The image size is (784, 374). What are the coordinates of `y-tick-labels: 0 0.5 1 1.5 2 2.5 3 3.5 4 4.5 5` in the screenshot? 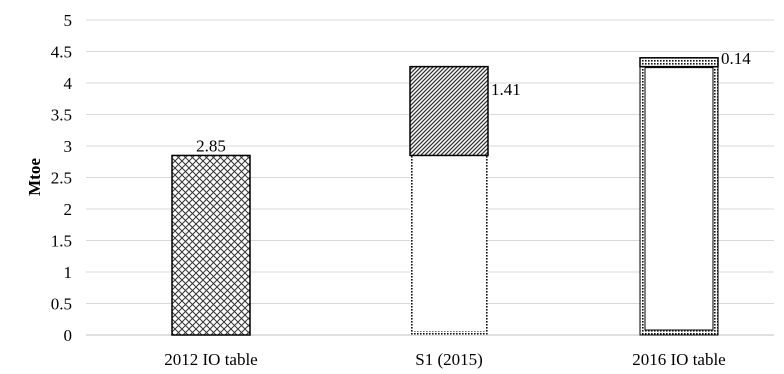 It's located at (62, 178).